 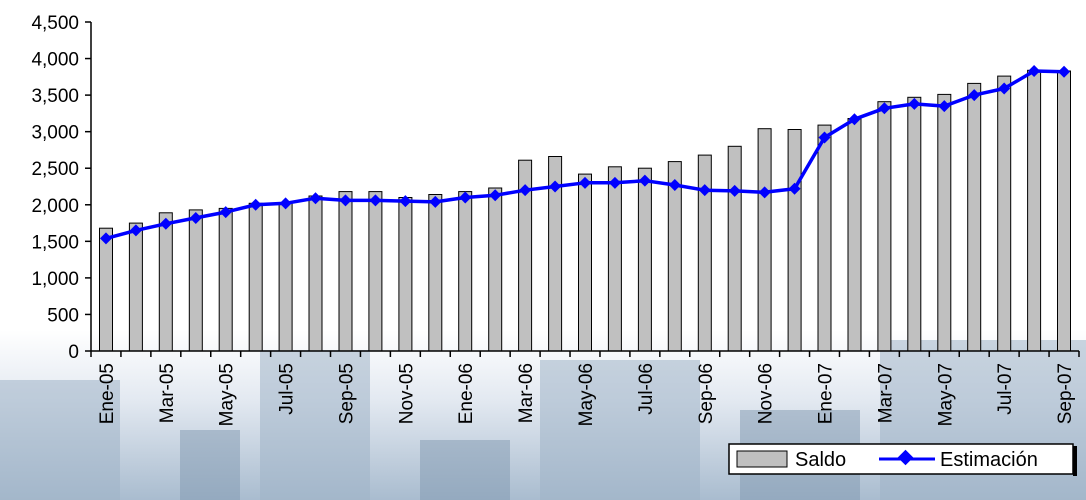 What do you see at coordinates (55, 23) in the screenshot?
I see `y-tick-label: 4,500` at bounding box center [55, 23].